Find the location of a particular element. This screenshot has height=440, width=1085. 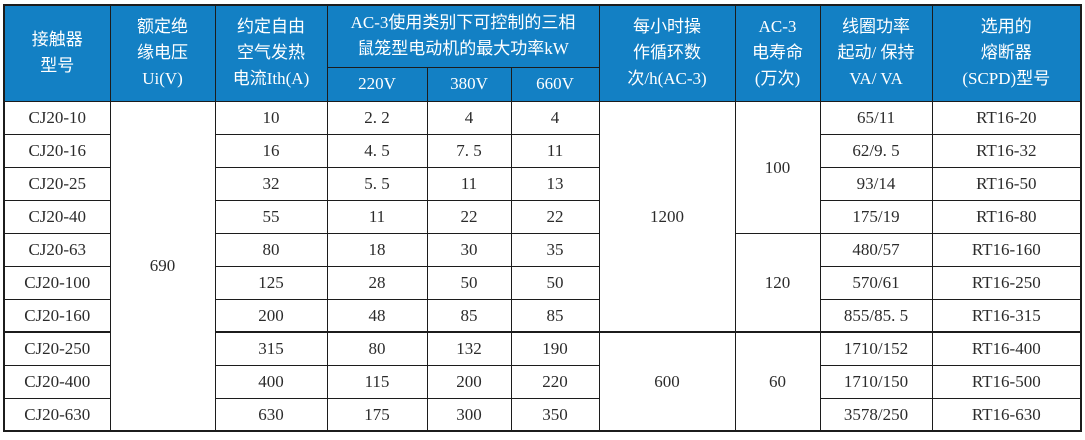

cell-rated-insulation-voltage-merged: 690 is located at coordinates (162, 266).